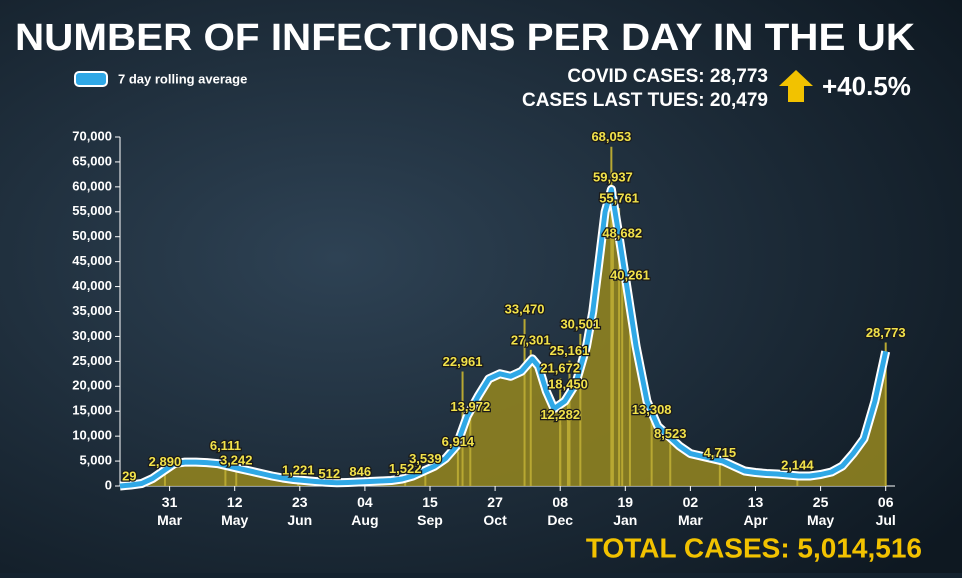 This screenshot has height=578, width=962. I want to click on y-tick-label: 45,000, so click(92, 260).